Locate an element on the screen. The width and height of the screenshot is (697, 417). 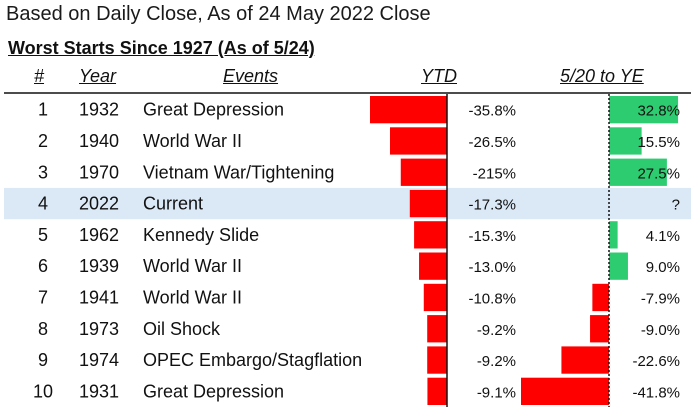
row-rest-label-6: 9.0% is located at coordinates (663, 267).